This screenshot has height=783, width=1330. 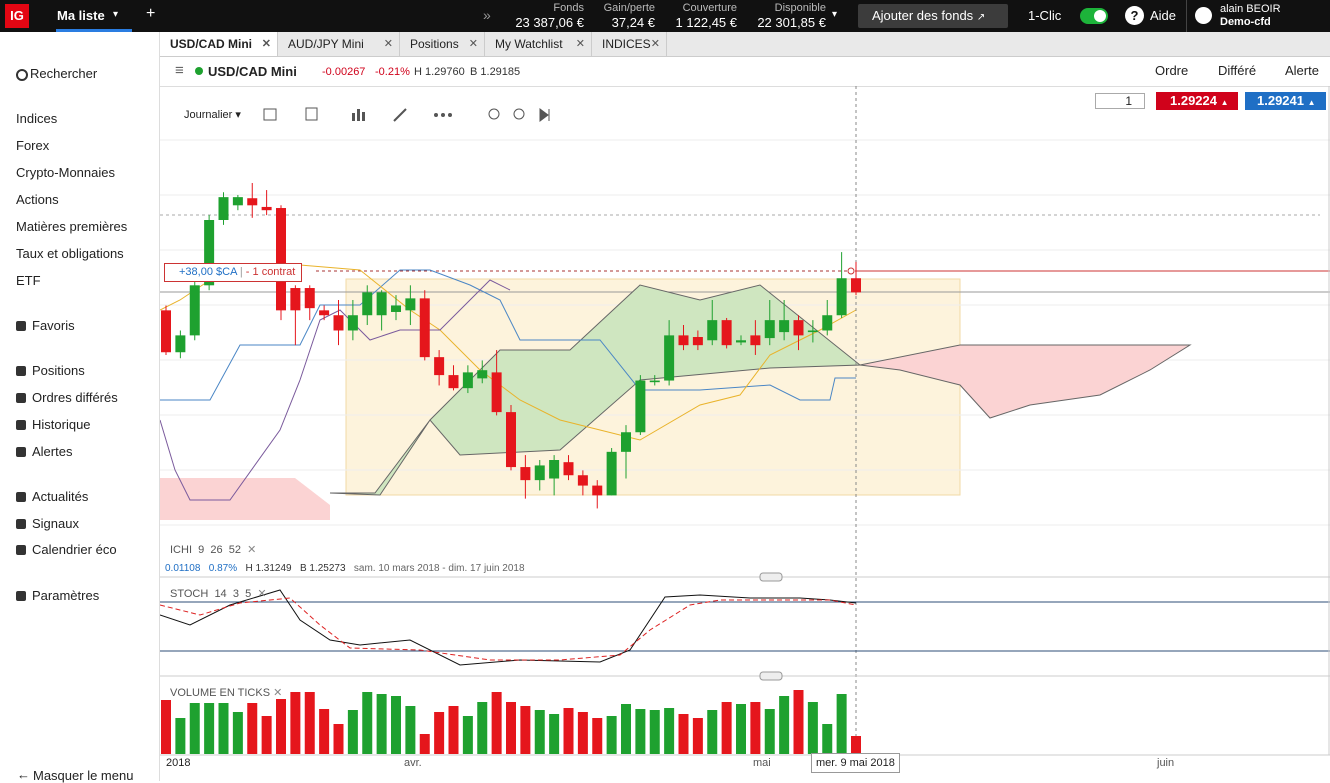 I want to click on logo: IG, so click(x=17, y=16).